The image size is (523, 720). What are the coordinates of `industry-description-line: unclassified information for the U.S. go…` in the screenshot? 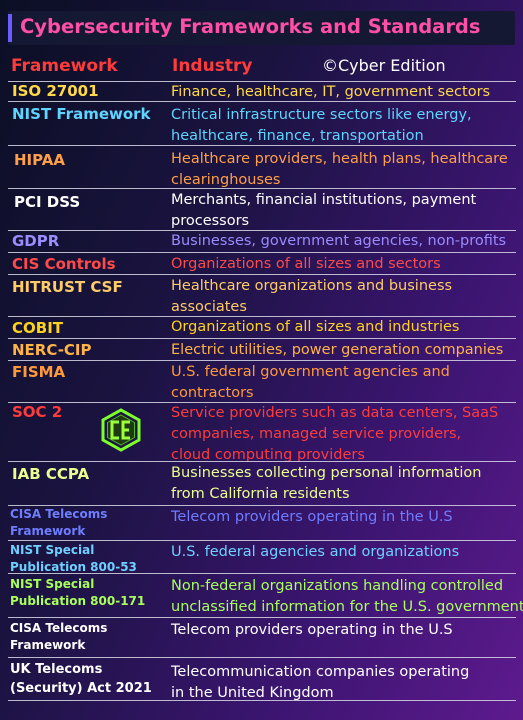 It's located at (347, 607).